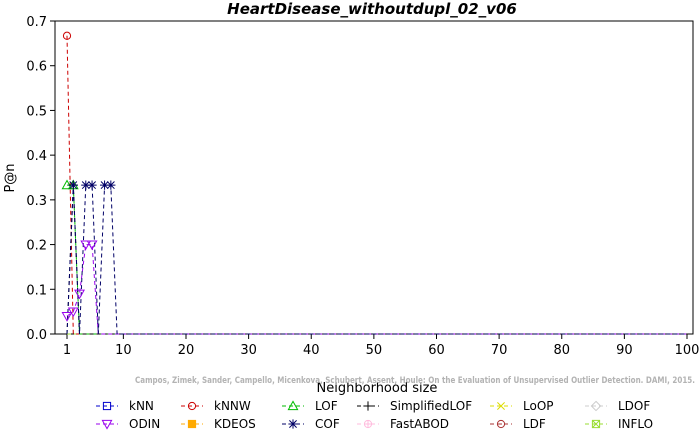 The height and width of the screenshot is (434, 699). I want to click on legend-label: LDOF, so click(634, 406).